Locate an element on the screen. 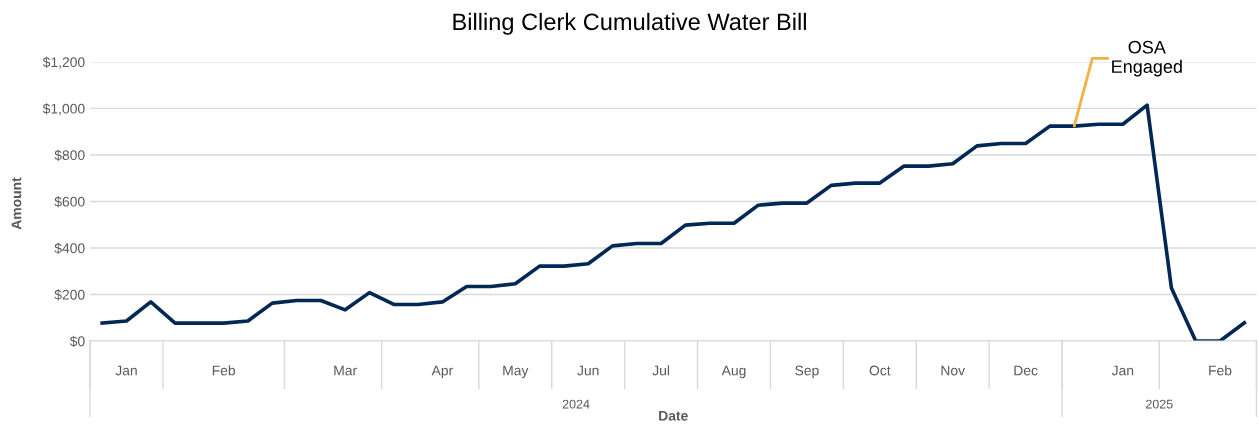 This screenshot has height=433, width=1259. x-tick-label: Jul is located at coordinates (661, 370).